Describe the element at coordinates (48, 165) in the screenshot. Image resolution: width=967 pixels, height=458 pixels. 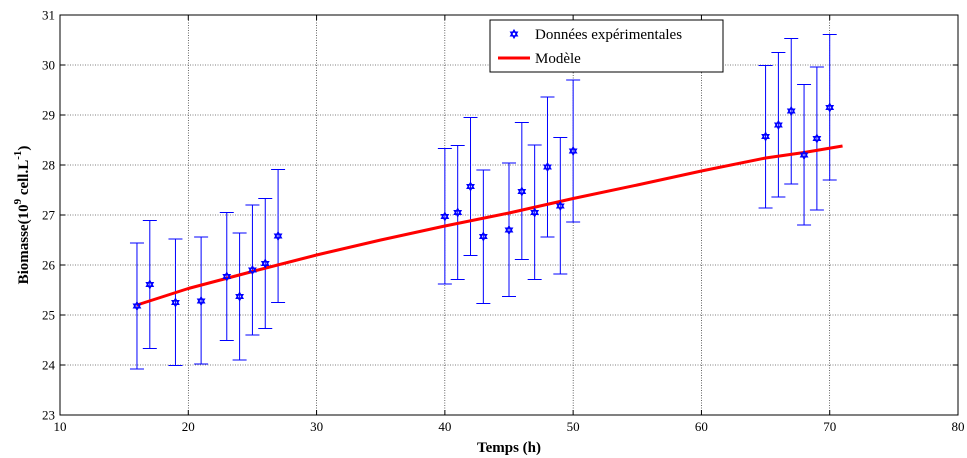
I see `y-tick-label: 28` at that location.